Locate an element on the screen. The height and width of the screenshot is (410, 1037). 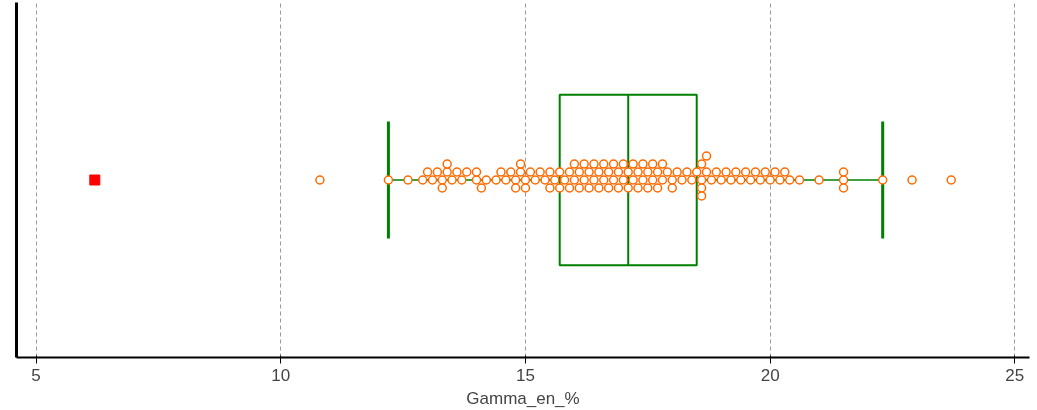
x-tick-label: 5 is located at coordinates (36, 375).